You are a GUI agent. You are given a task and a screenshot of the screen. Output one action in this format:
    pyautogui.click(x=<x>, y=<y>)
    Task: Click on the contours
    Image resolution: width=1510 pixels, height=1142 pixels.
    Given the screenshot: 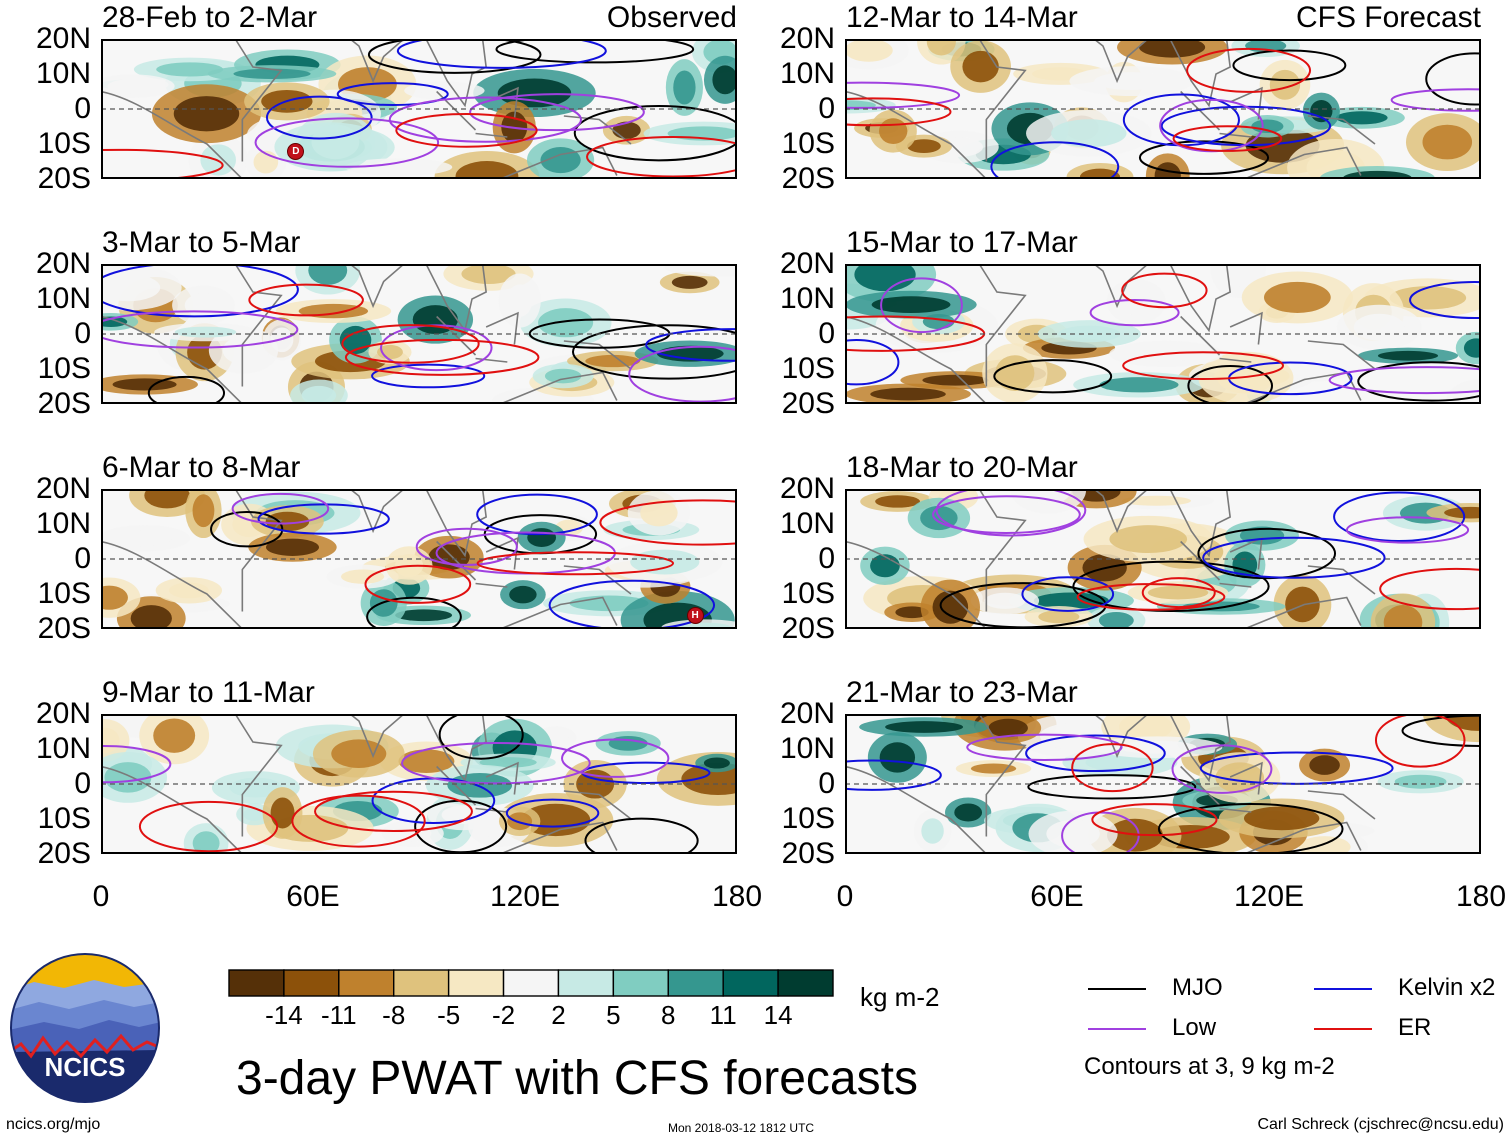 What is the action you would take?
    pyautogui.click(x=473, y=560)
    